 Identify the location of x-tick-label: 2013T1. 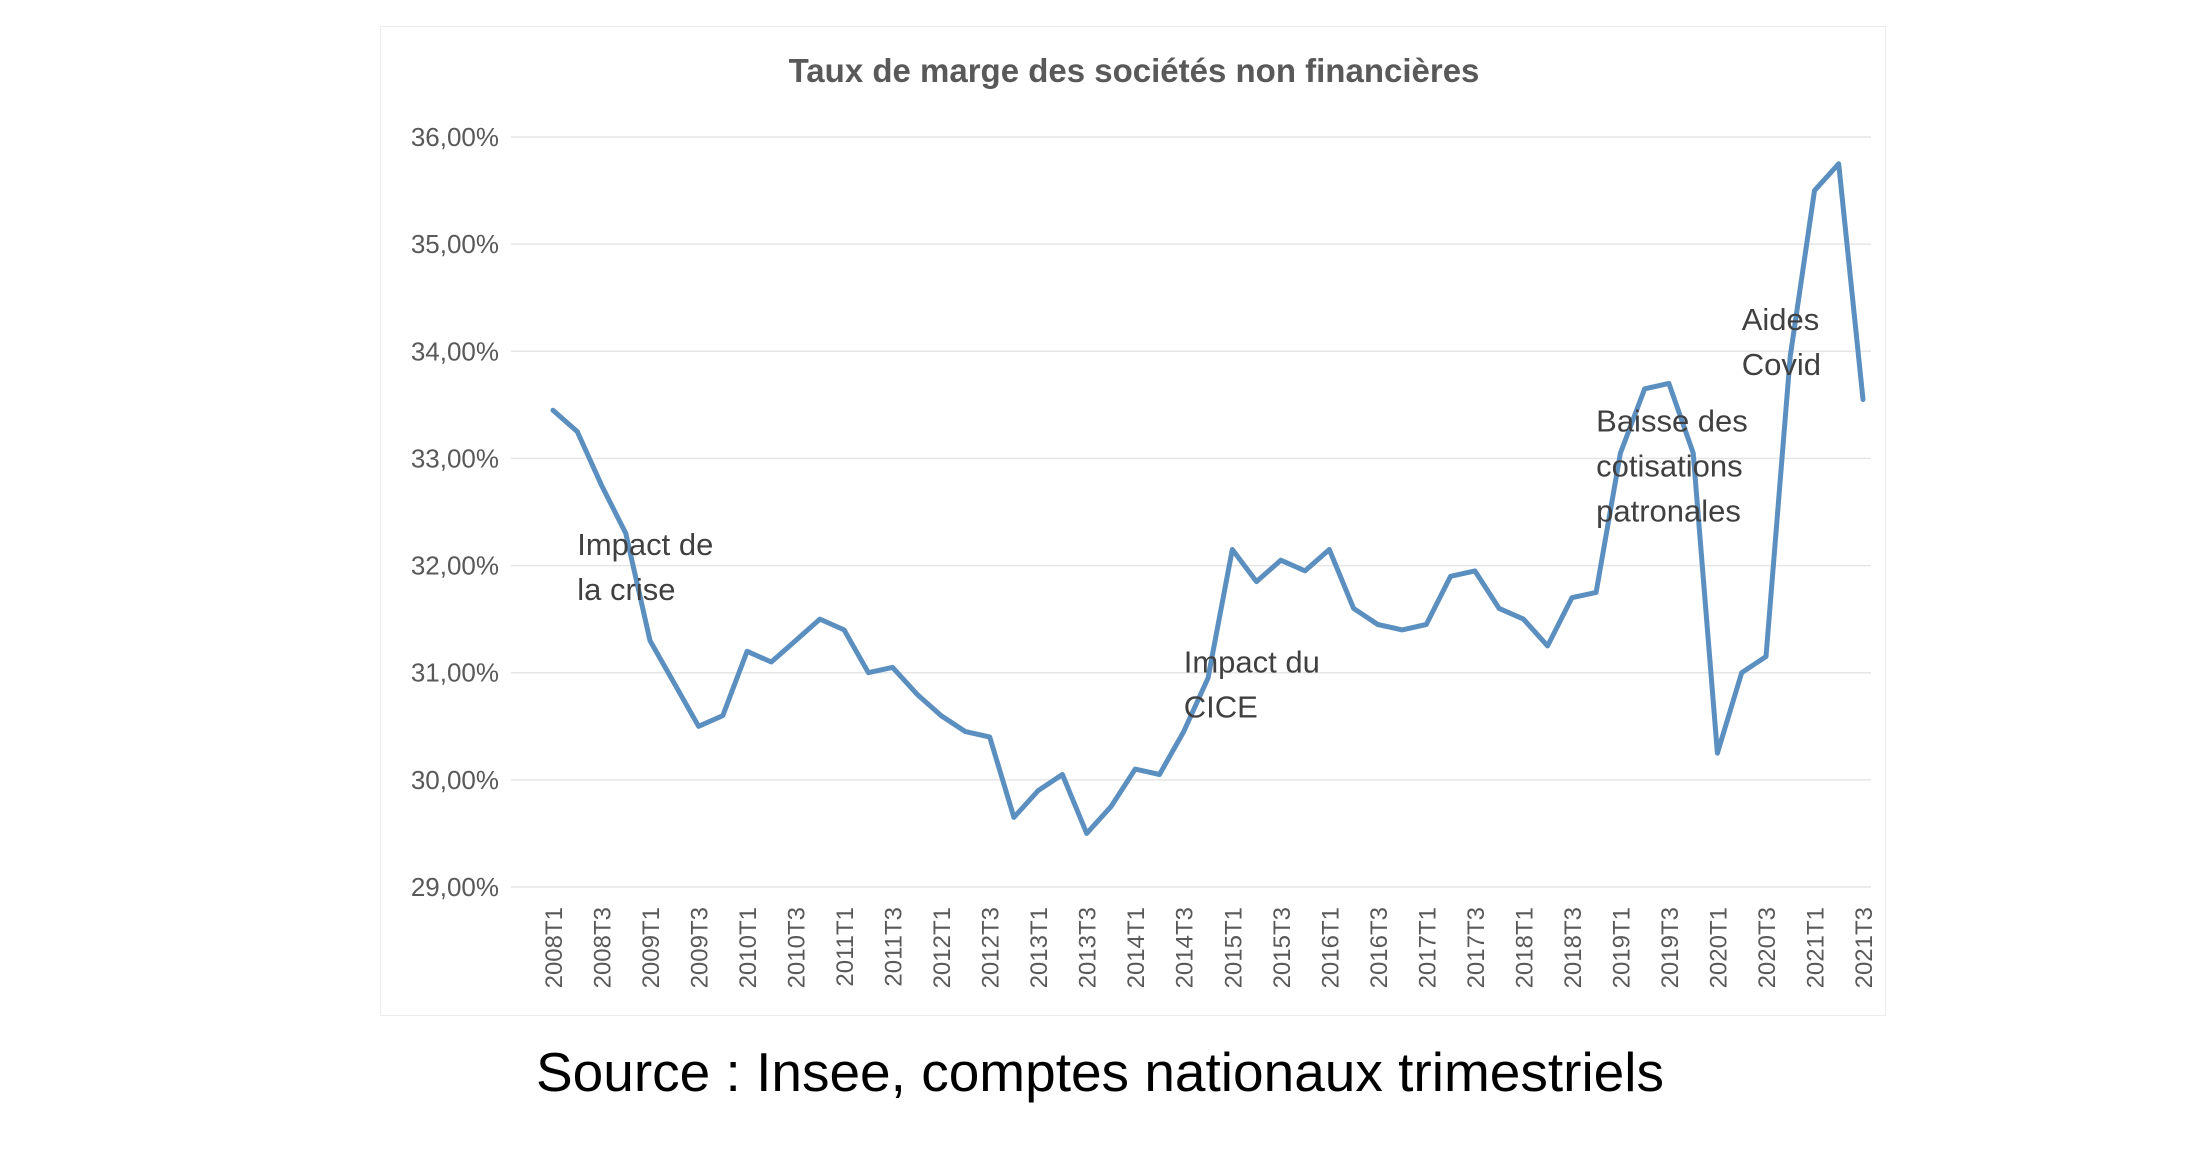
(1039, 947).